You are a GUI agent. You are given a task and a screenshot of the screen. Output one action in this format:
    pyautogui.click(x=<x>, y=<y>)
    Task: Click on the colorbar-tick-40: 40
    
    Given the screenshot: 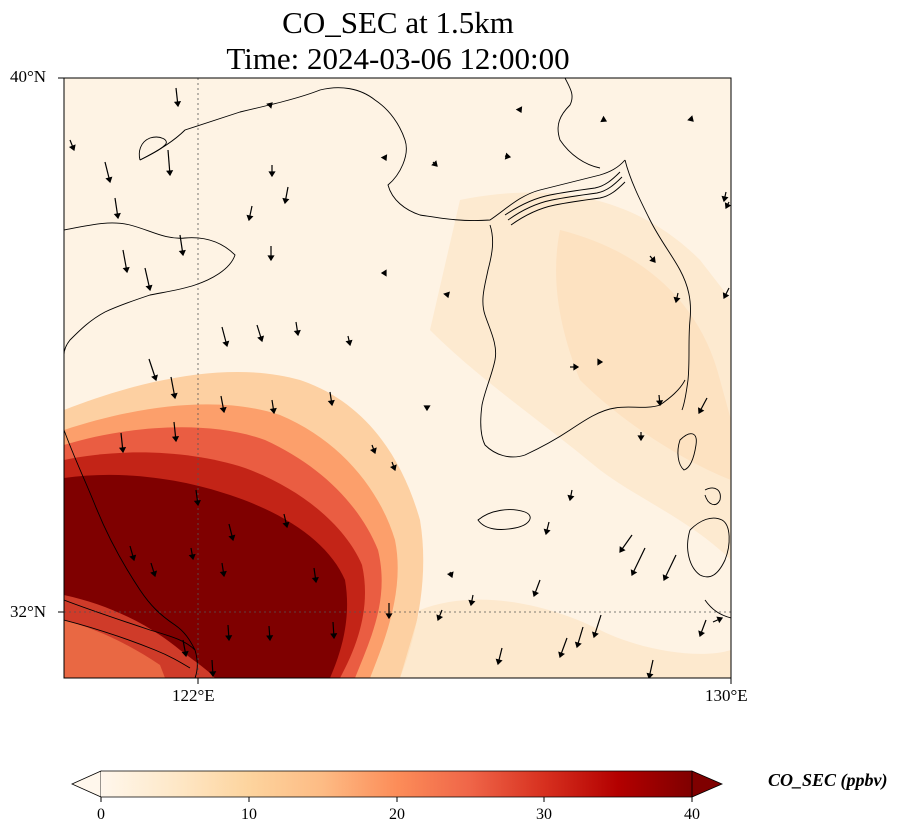 What is the action you would take?
    pyautogui.click(x=692, y=814)
    